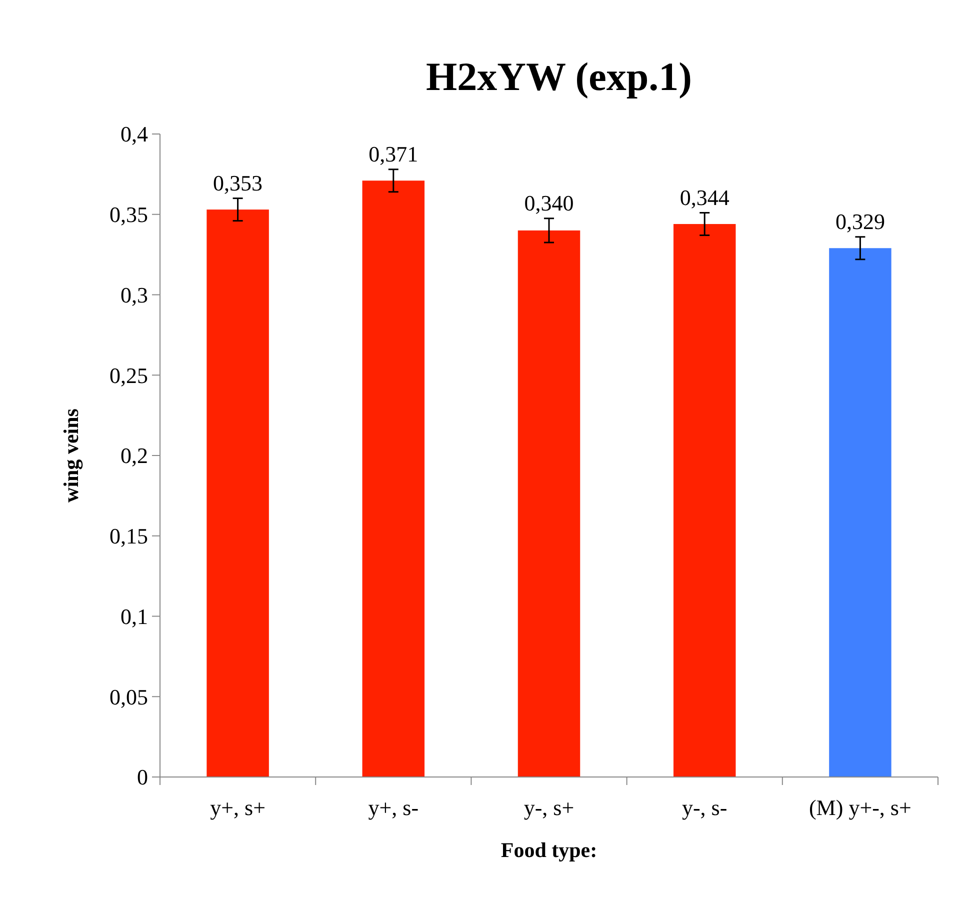  Describe the element at coordinates (559, 76) in the screenshot. I see `chart-title: H2xYW (exp.1)` at that location.